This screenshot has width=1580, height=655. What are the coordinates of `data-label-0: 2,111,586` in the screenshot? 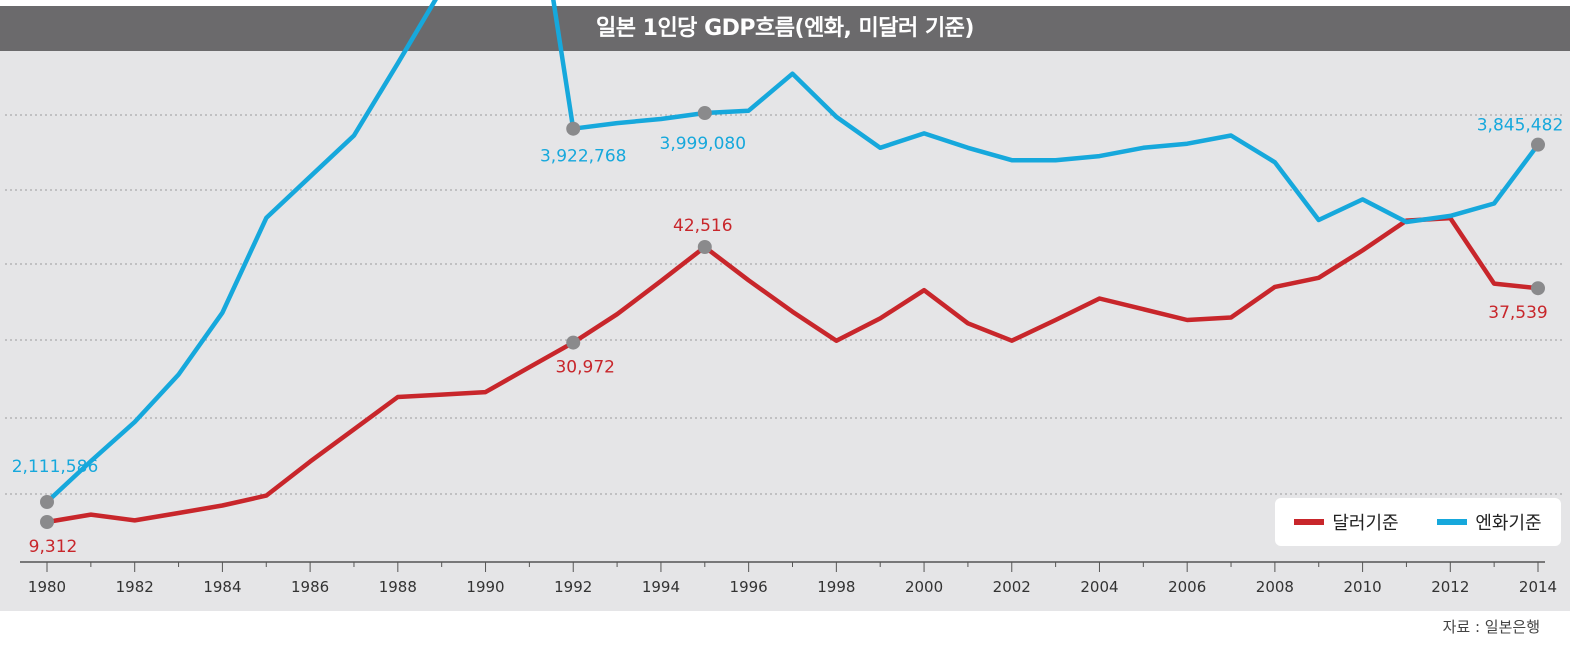 It's located at (55, 467).